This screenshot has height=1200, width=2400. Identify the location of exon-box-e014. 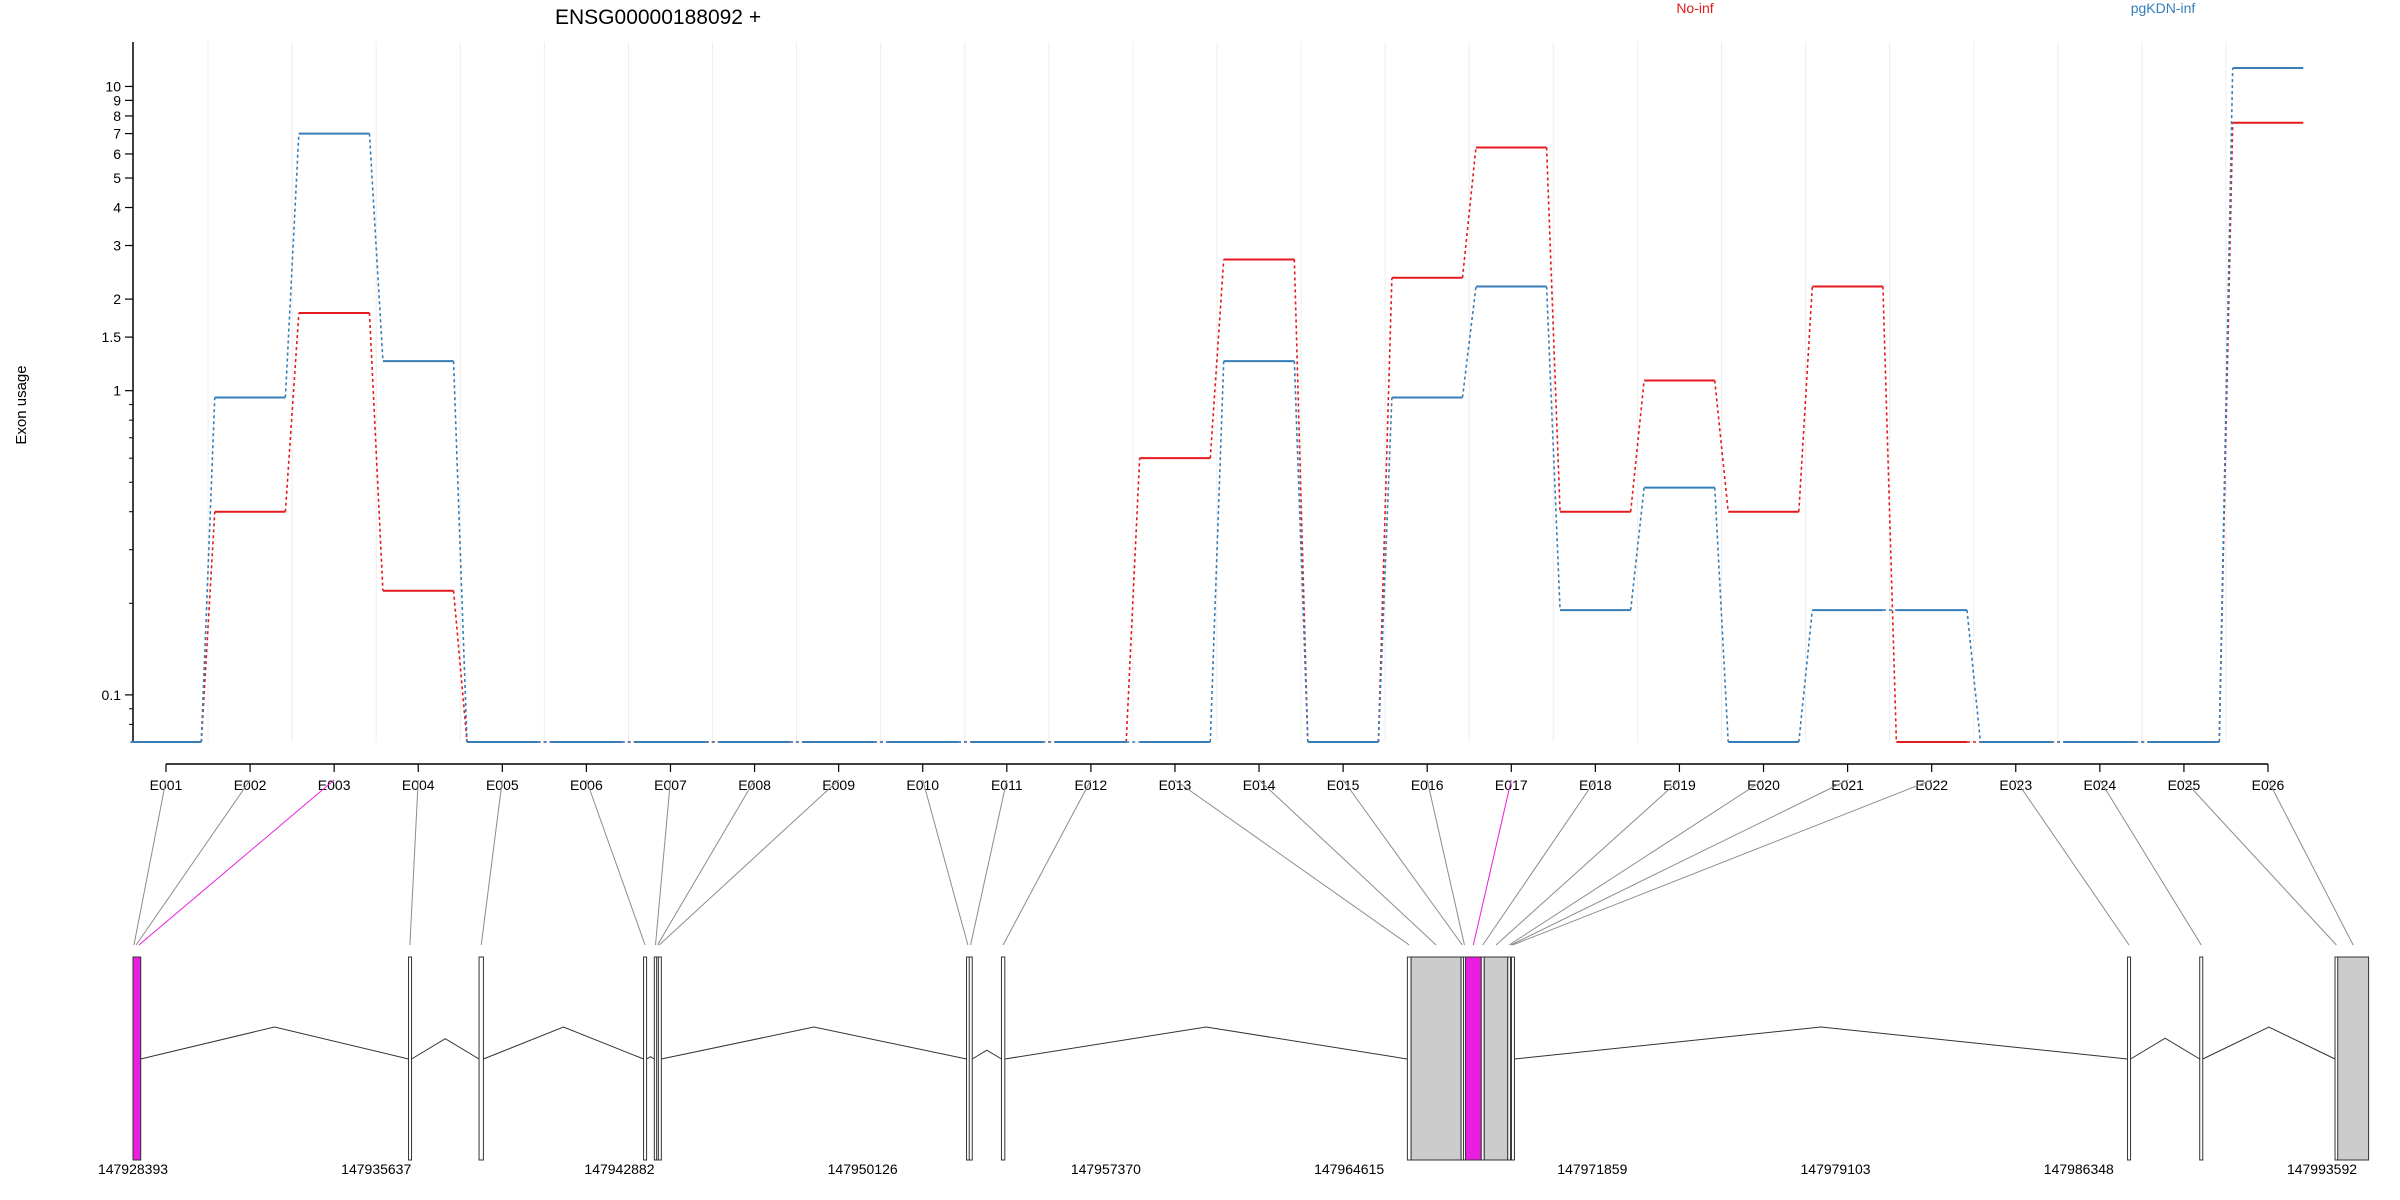
(1436, 1058).